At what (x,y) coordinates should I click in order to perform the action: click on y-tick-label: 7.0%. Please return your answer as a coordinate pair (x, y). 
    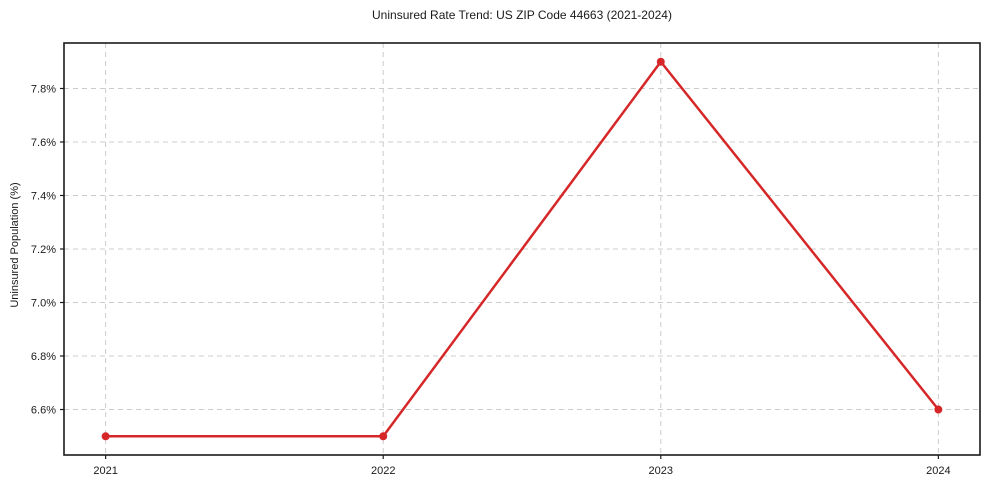
    Looking at the image, I should click on (43, 304).